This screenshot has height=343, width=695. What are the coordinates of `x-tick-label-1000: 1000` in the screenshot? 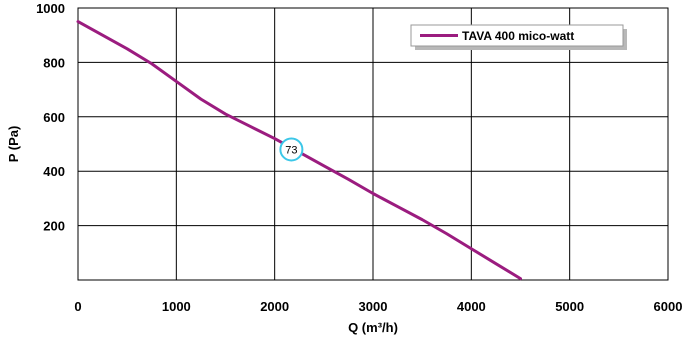 It's located at (176, 306).